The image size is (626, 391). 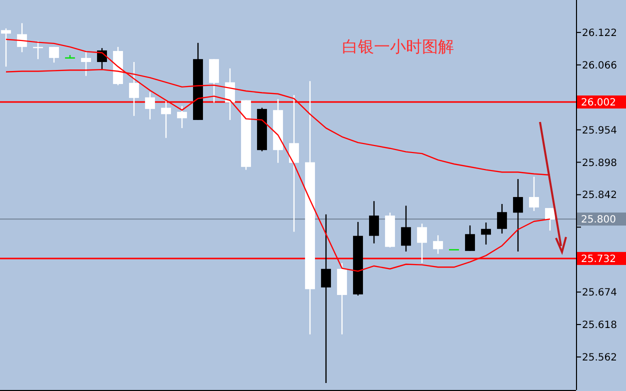 I want to click on text: 白银一小时图解, so click(x=398, y=46).